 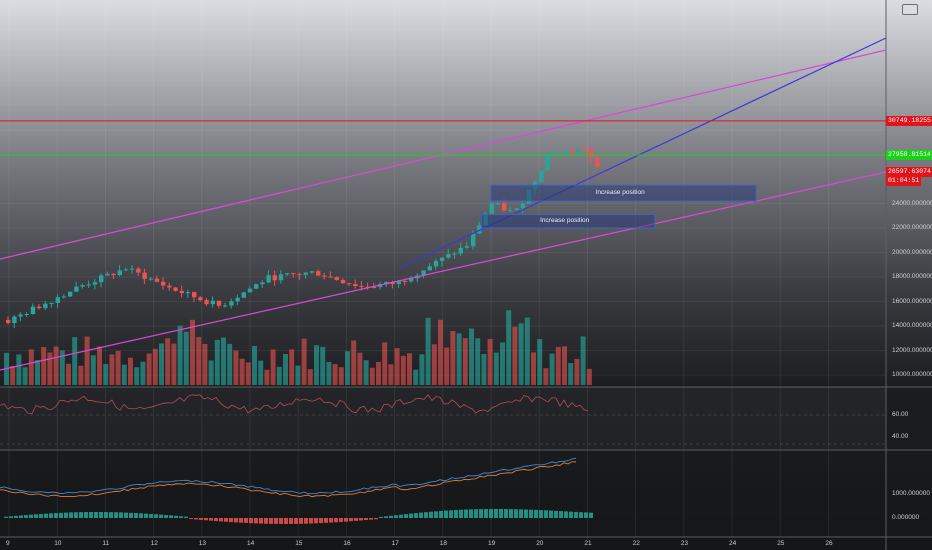 I want to click on macd-line, so click(x=288, y=476).